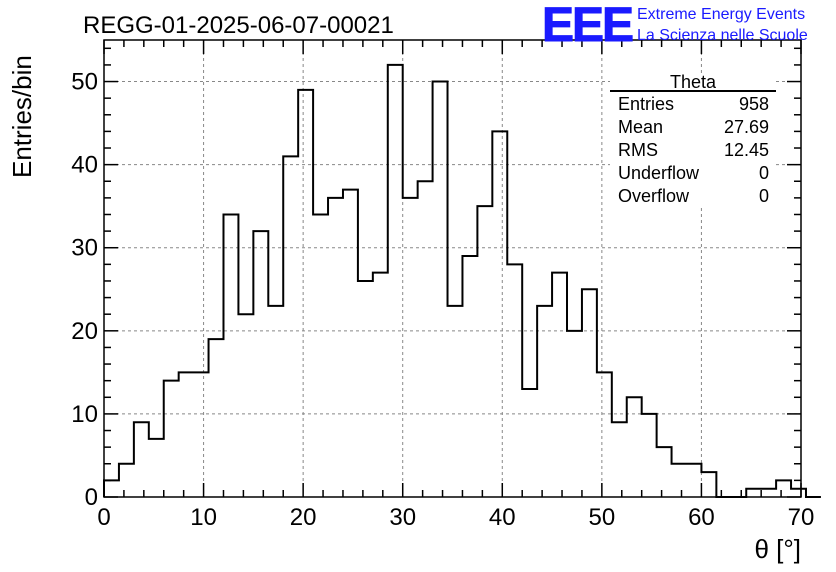  I want to click on x-tick-label: 40, so click(502, 517).